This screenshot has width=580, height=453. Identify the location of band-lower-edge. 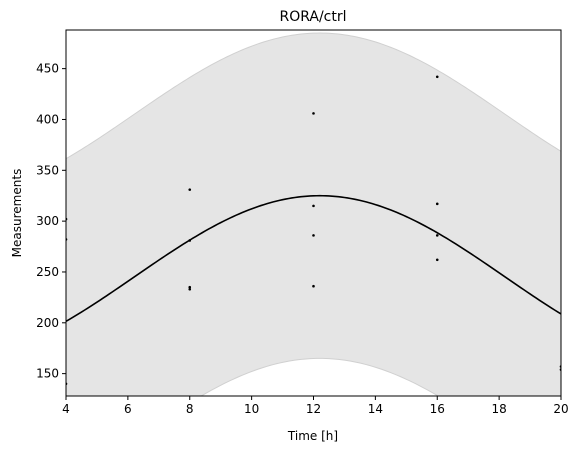
(320, 376).